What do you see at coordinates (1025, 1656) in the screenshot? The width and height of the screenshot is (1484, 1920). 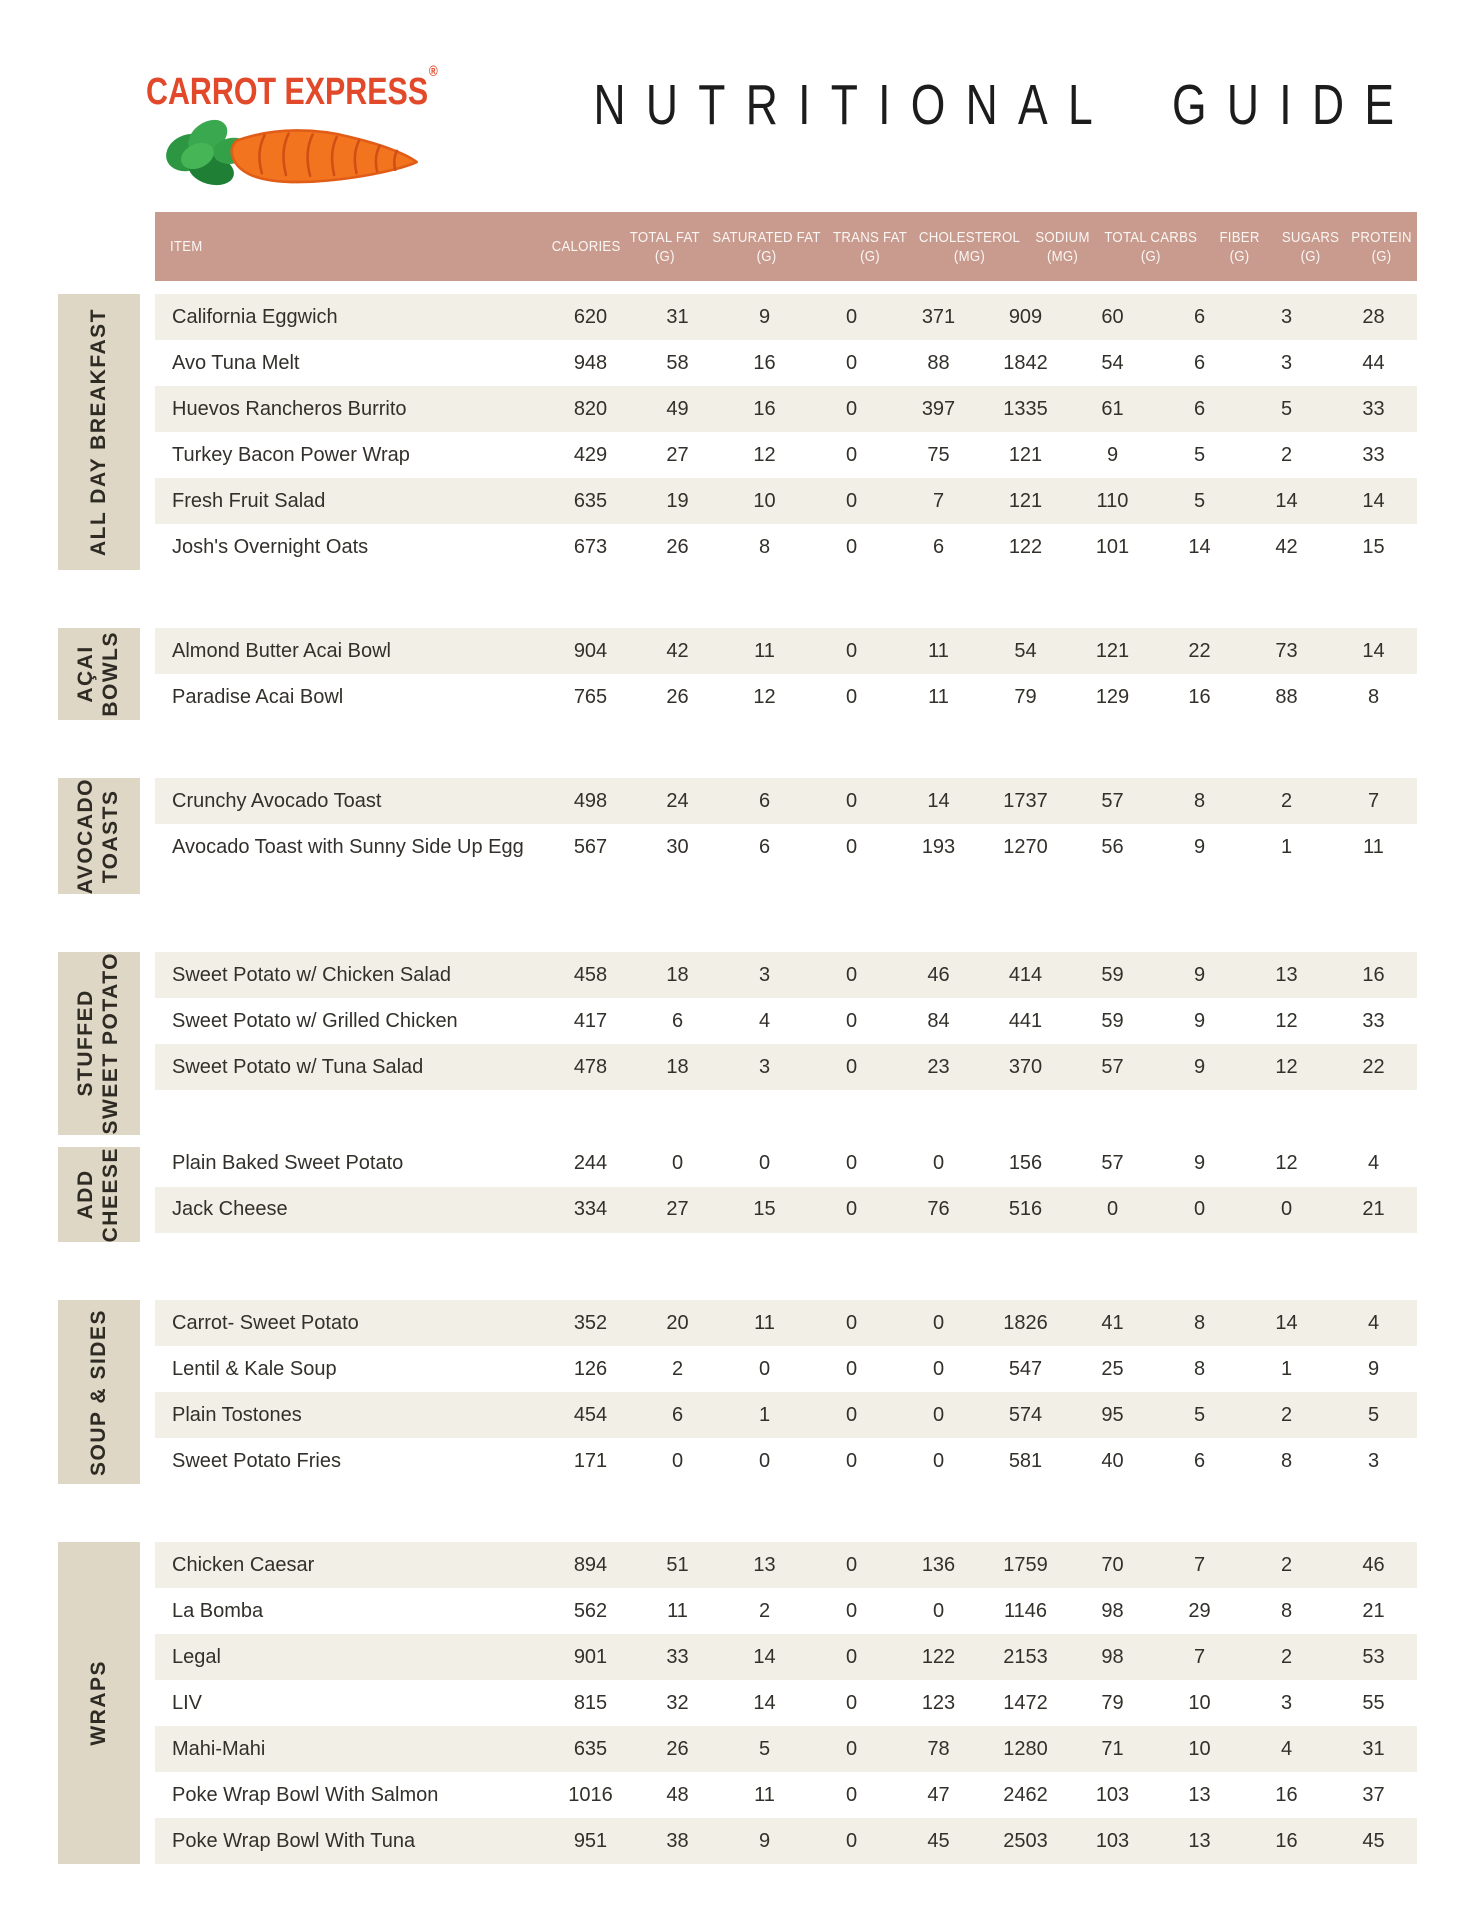 I see `nutrition-value: 2153` at bounding box center [1025, 1656].